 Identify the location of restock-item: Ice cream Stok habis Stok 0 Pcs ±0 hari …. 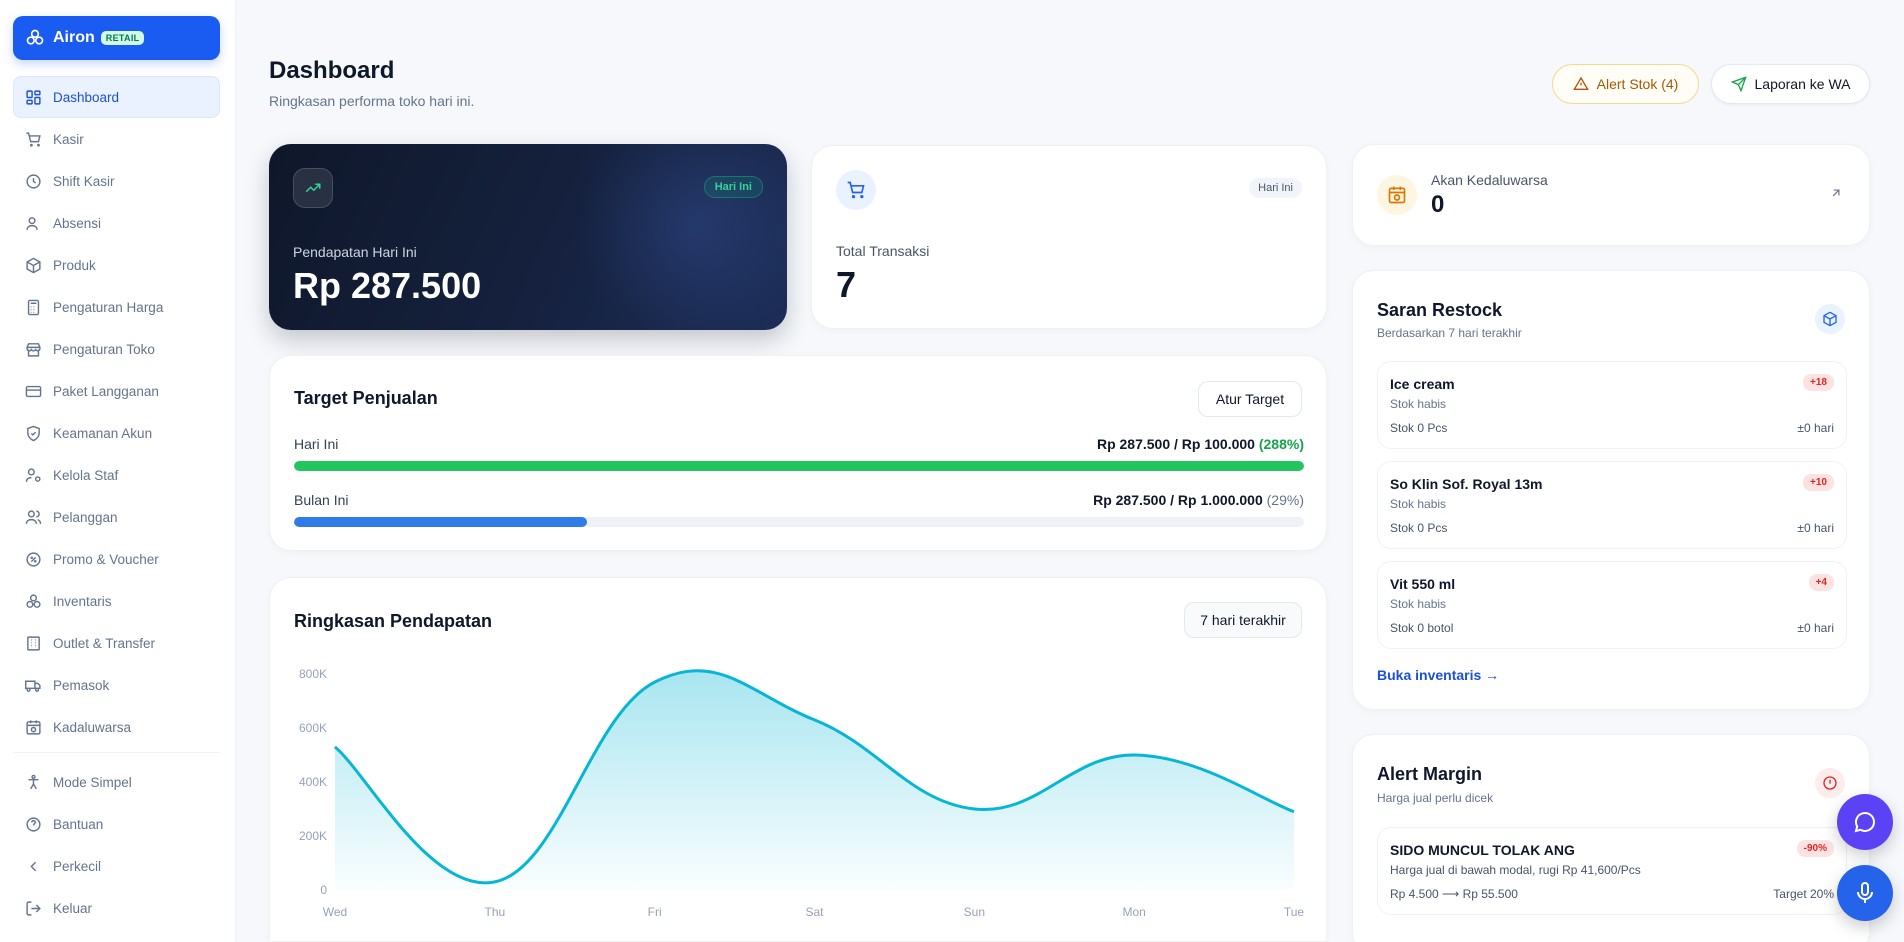
(1612, 405).